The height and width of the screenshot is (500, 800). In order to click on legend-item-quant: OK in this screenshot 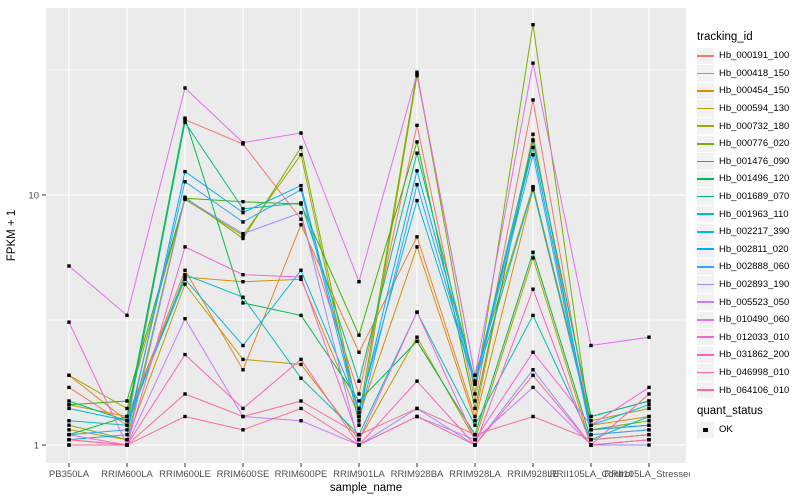, I will do `click(715, 430)`.